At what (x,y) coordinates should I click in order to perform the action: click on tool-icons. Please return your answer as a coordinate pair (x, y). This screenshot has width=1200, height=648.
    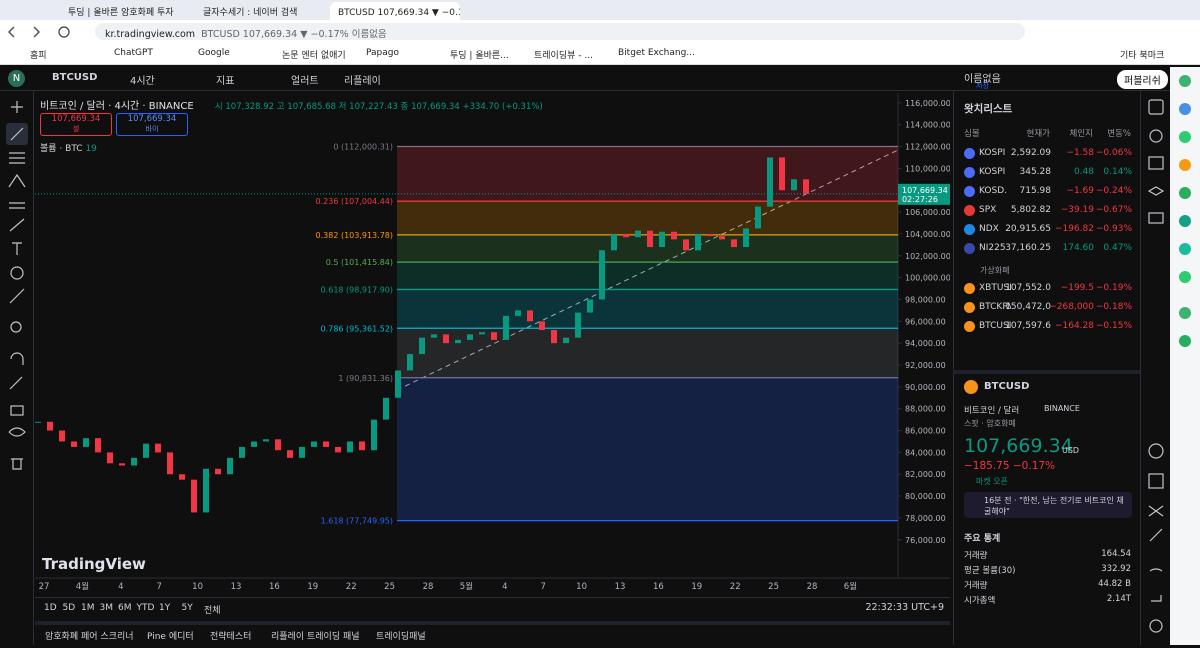
    Looking at the image, I should click on (17, 286).